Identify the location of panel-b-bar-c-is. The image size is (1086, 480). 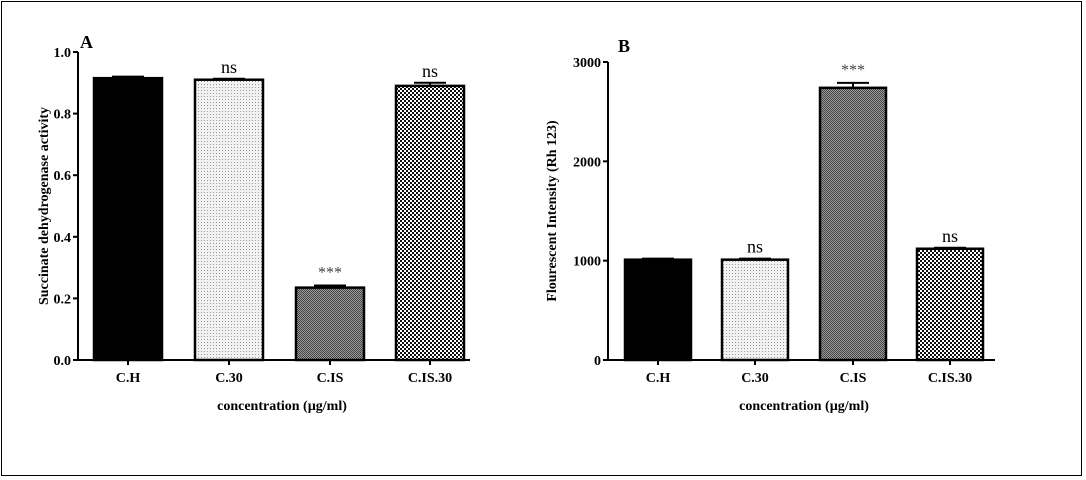
(853, 224).